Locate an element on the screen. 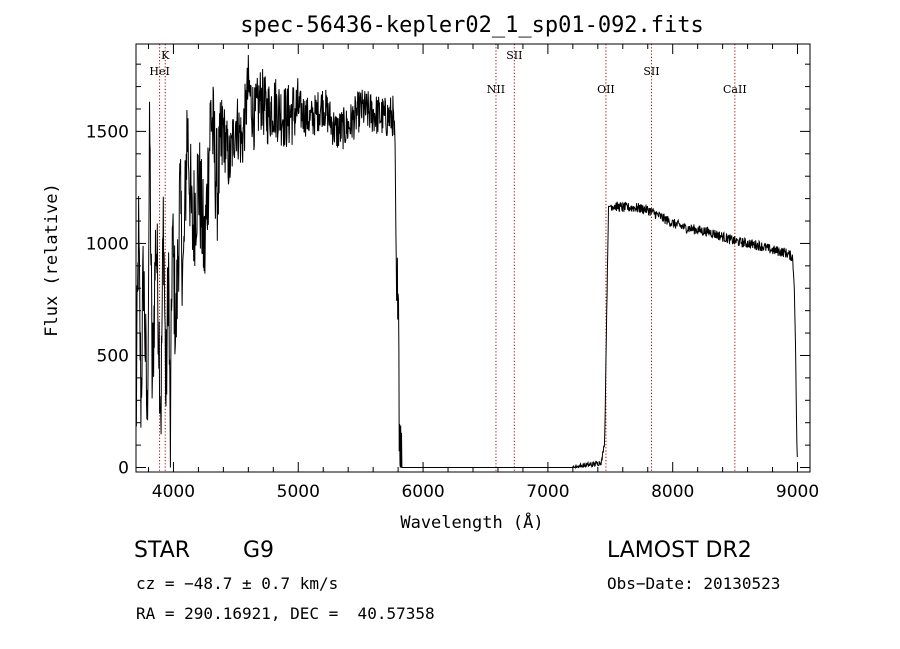 The width and height of the screenshot is (900, 649). line-marker-label: HeI is located at coordinates (159, 71).